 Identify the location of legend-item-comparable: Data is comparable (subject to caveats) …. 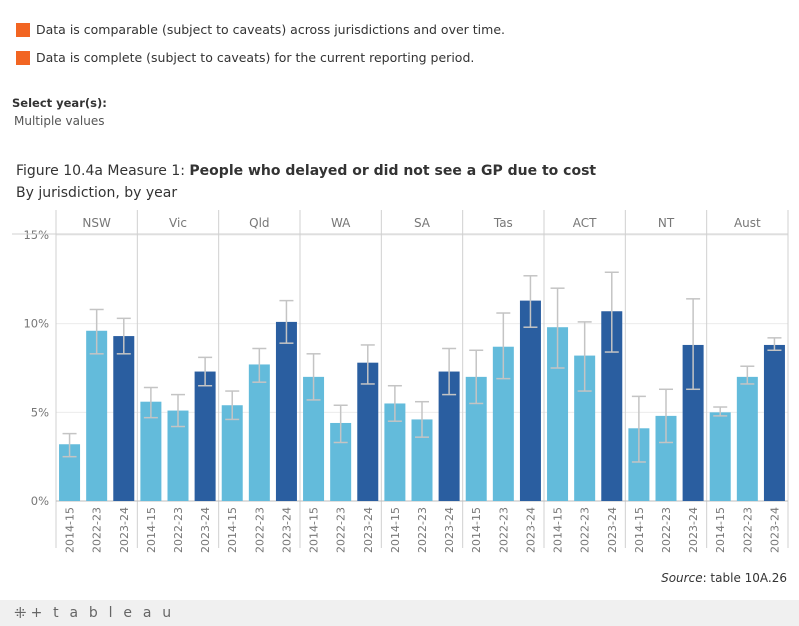
(260, 29).